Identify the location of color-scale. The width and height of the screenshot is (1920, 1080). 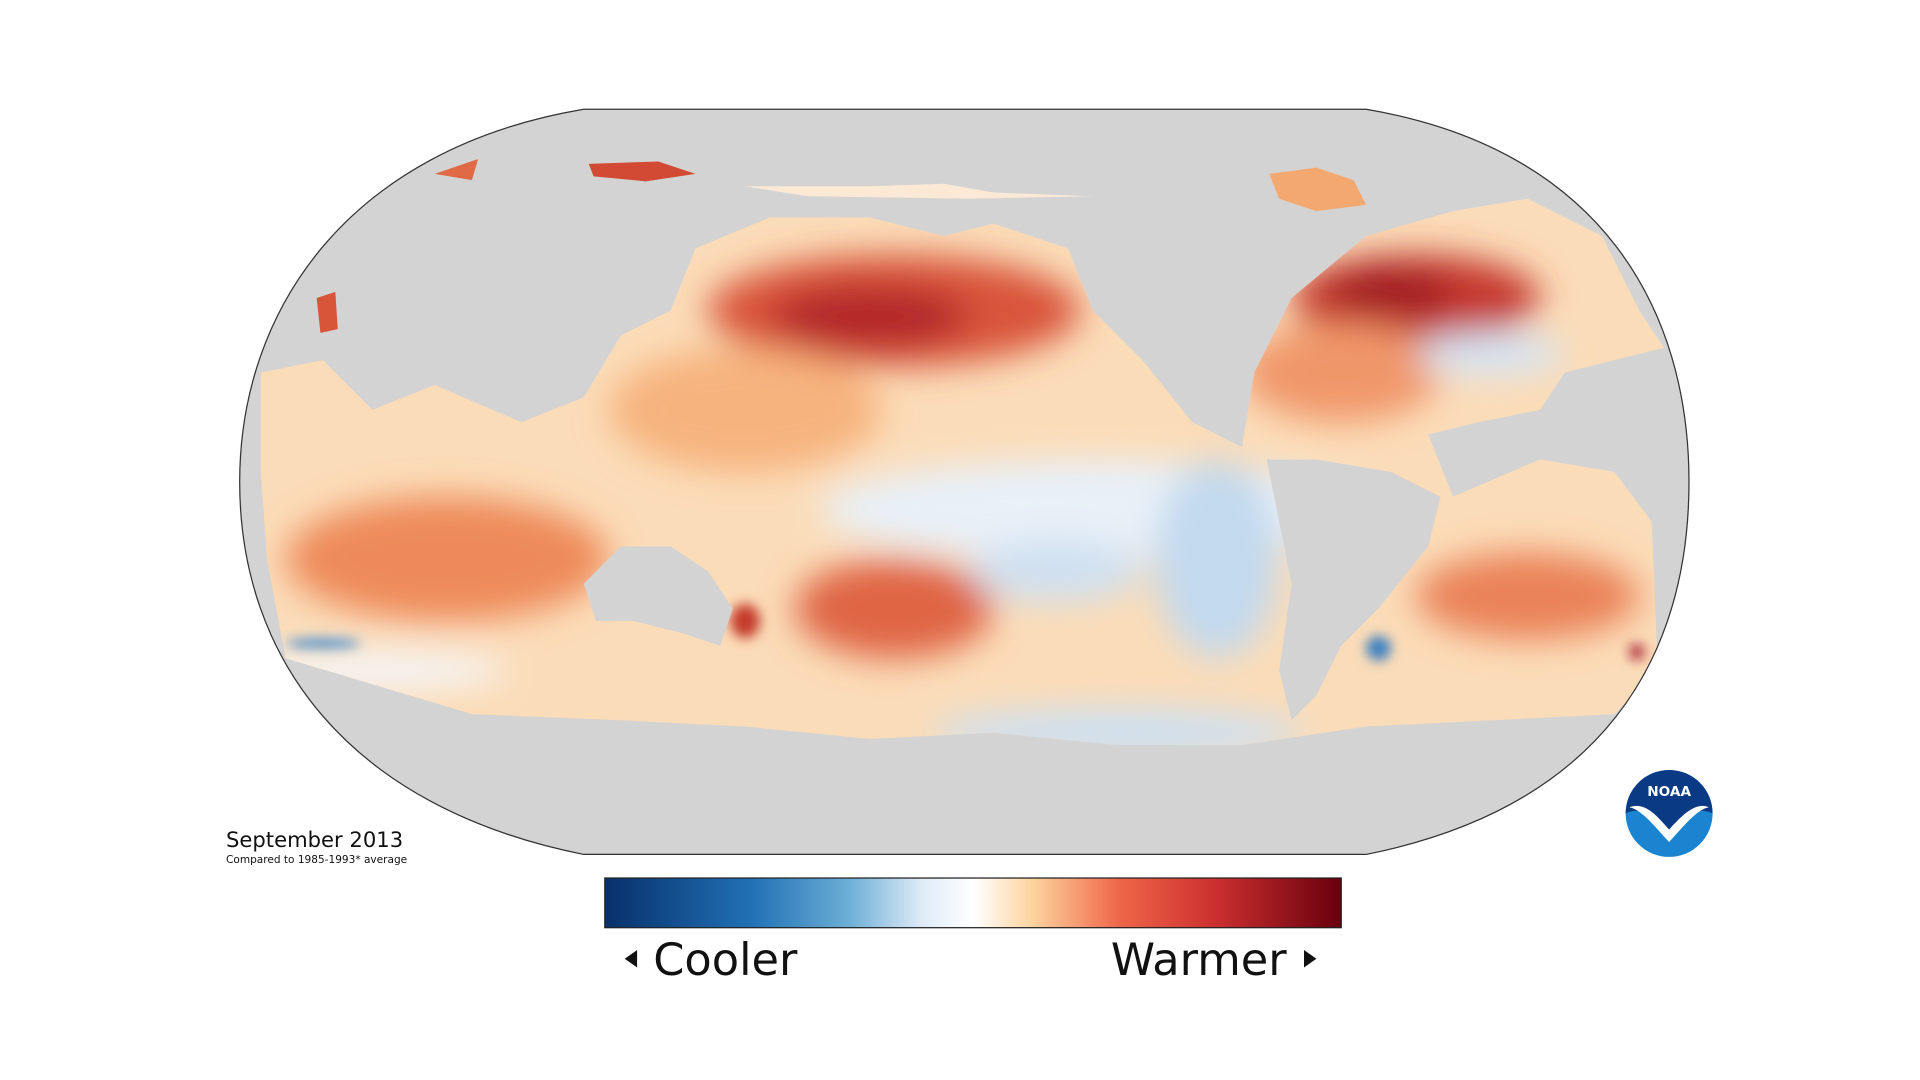
(973, 903).